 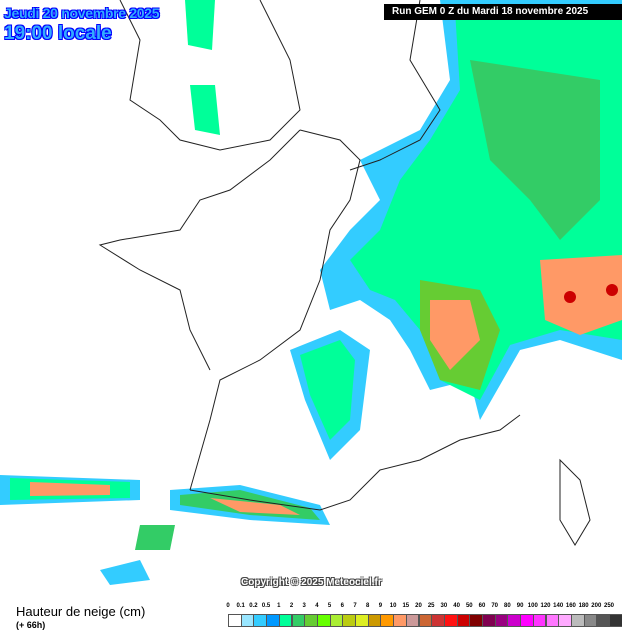 What do you see at coordinates (329, 606) in the screenshot?
I see `legend-label: 5` at bounding box center [329, 606].